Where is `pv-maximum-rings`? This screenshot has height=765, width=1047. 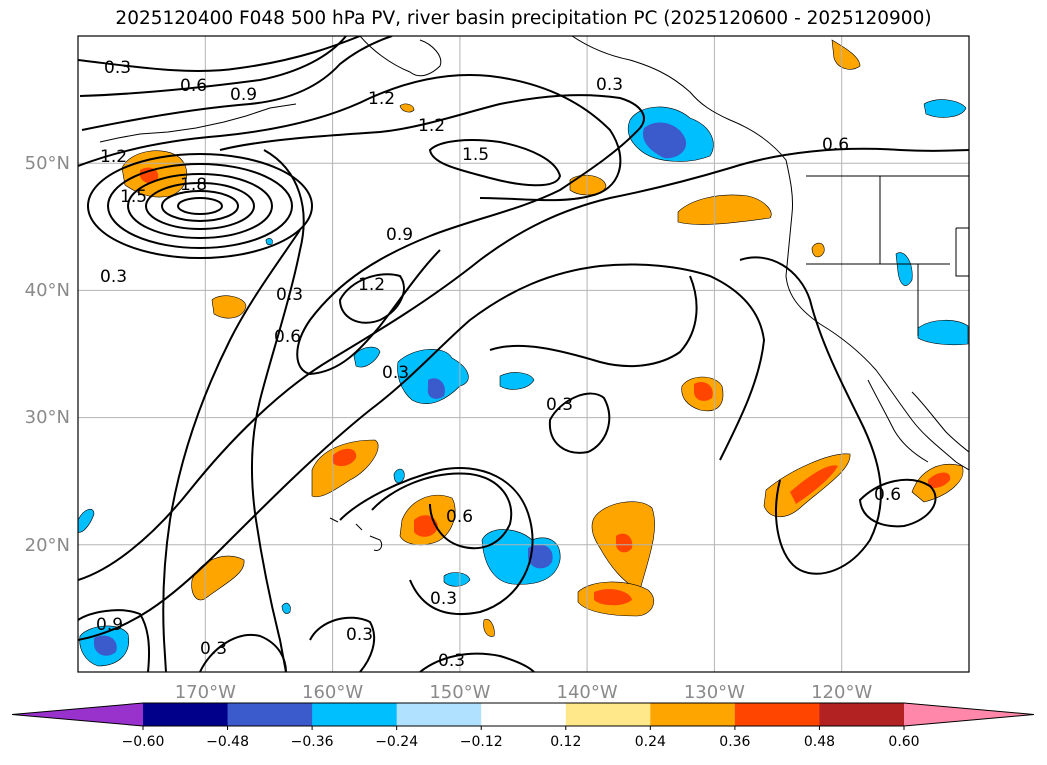 pv-maximum-rings is located at coordinates (200, 206).